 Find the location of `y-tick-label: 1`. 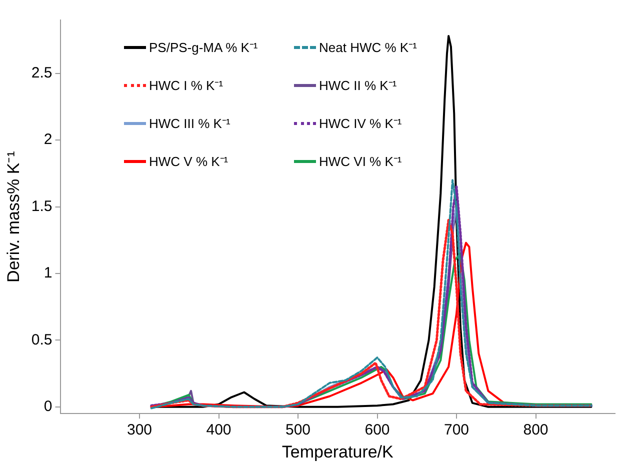

y-tick-label: 1 is located at coordinates (48, 273).